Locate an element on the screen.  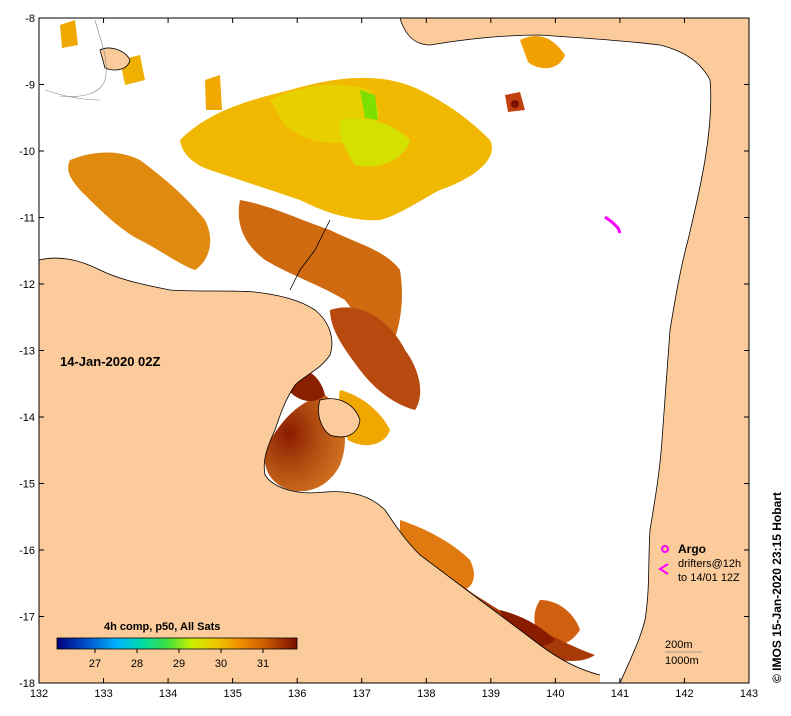
latitude-tick-label: -17 is located at coordinates (27, 618).